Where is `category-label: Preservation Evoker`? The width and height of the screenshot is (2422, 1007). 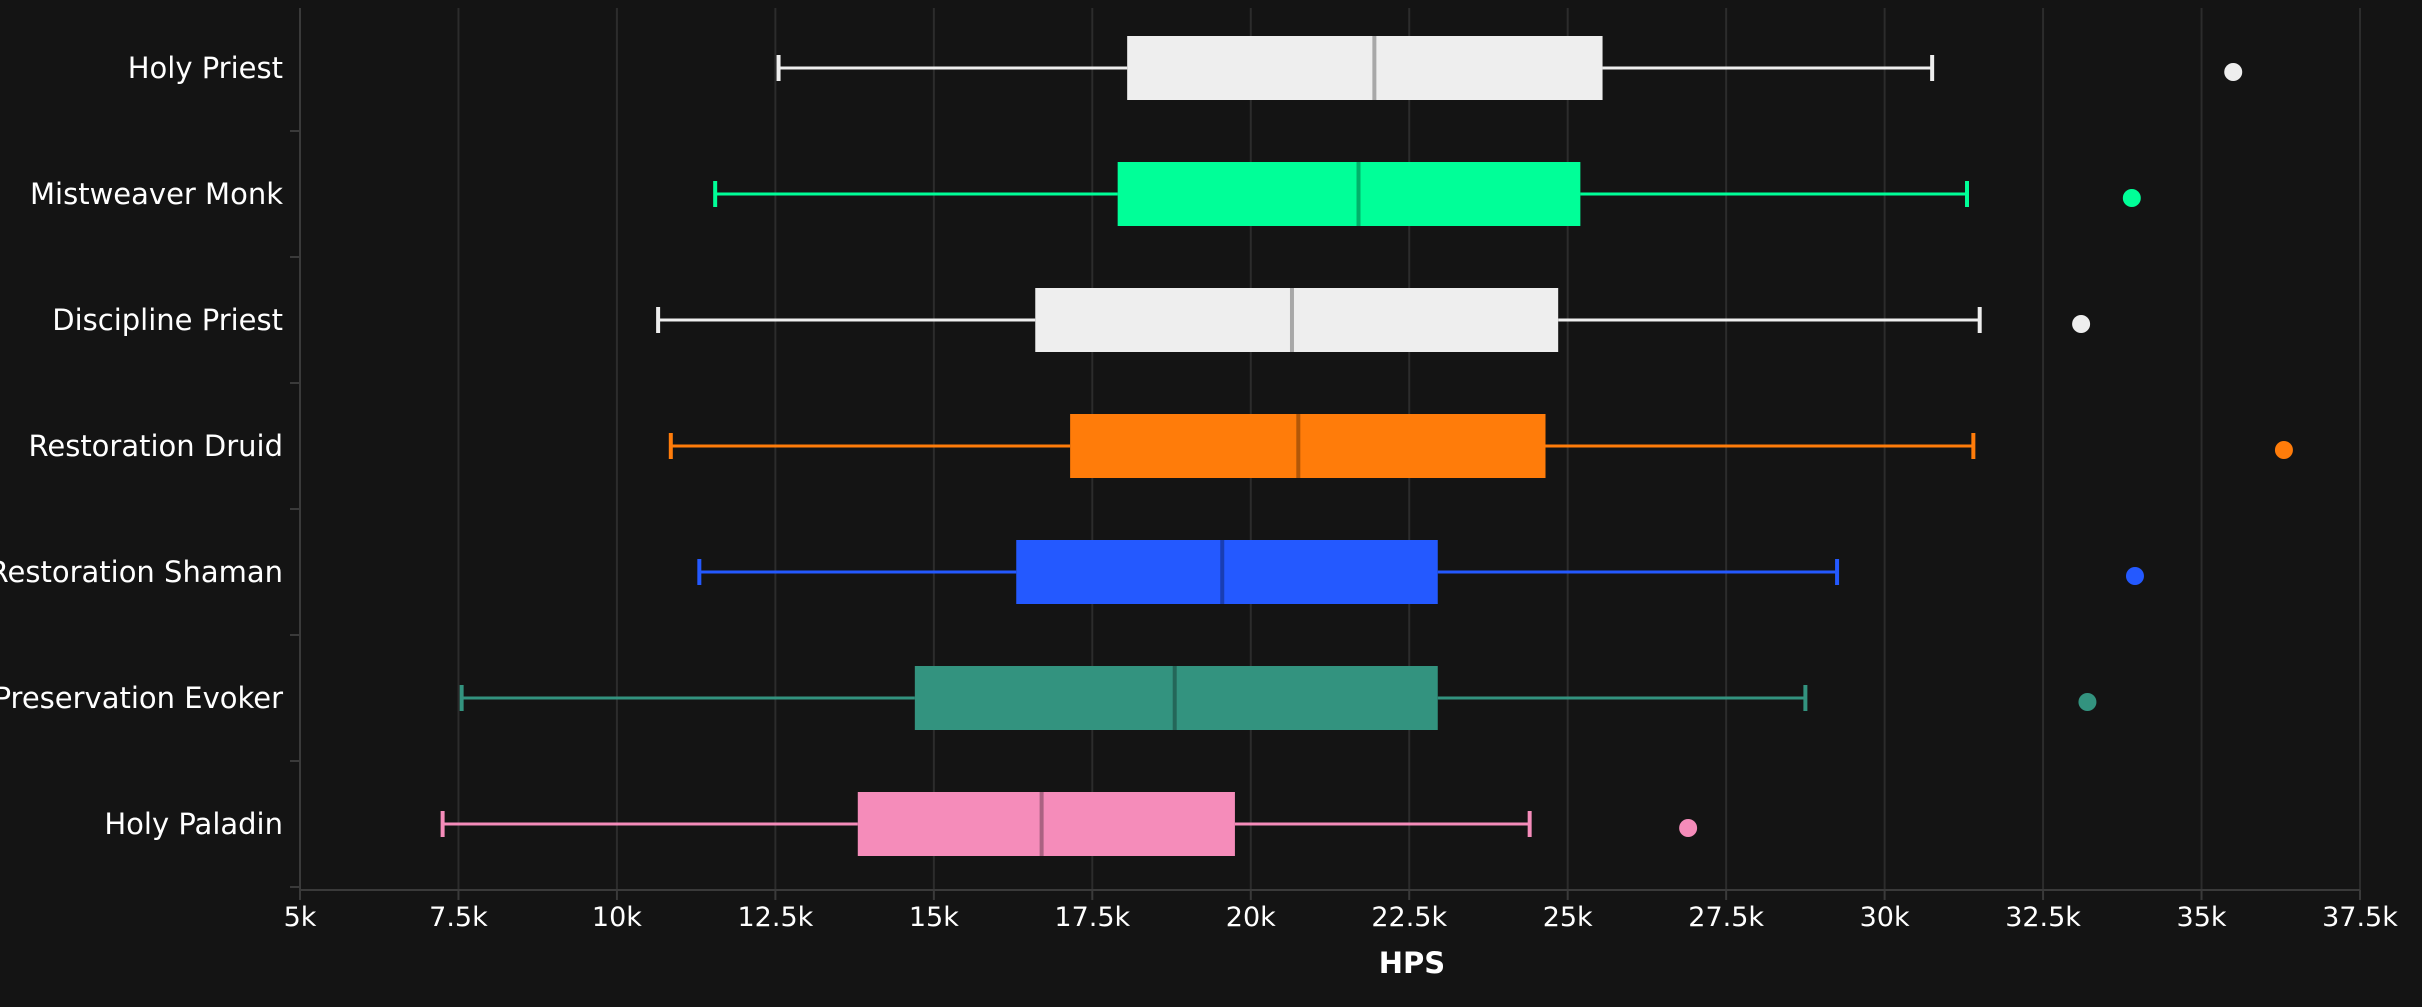
category-label: Preservation Evoker is located at coordinates (141, 698).